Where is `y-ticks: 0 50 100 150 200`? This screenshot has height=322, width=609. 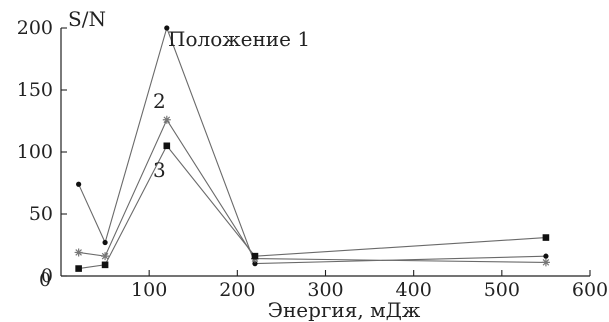 y-ticks: 0 50 100 150 200 is located at coordinates (42, 152).